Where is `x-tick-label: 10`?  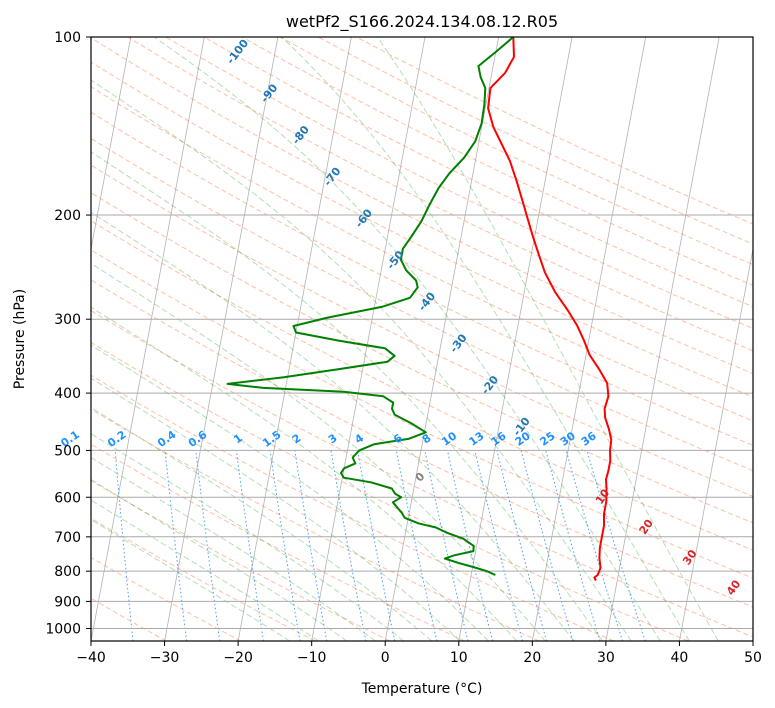 x-tick-label: 10 is located at coordinates (459, 658).